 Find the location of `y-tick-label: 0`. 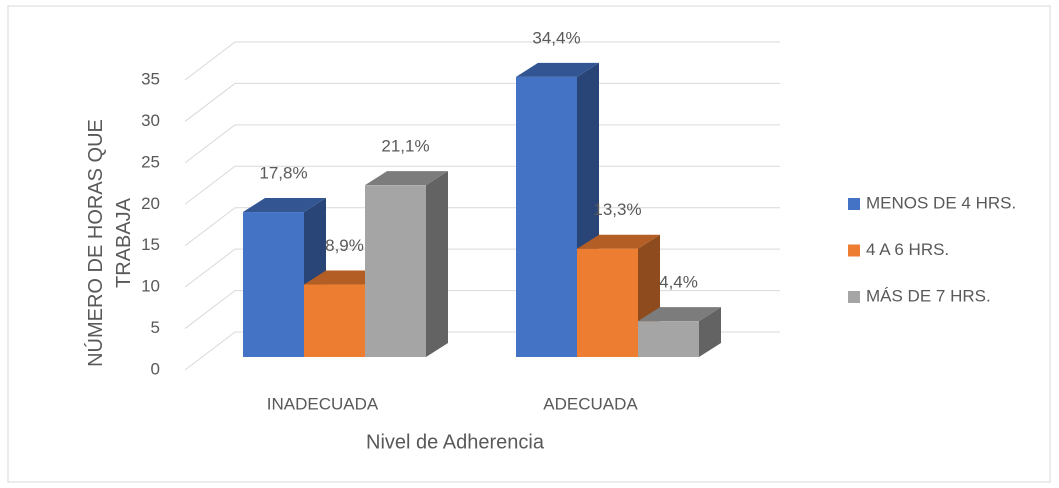

y-tick-label: 0 is located at coordinates (155, 368).